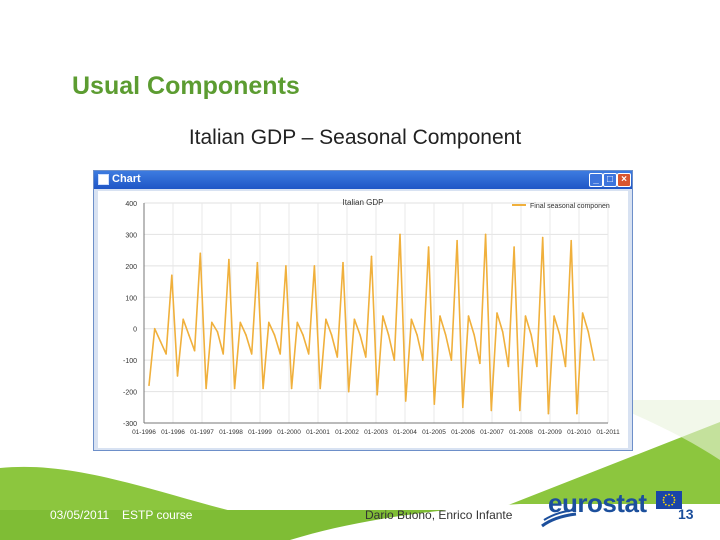 The height and width of the screenshot is (540, 720). I want to click on slide-subtitle-text: Italian GDP – Seasonal Component, so click(355, 137).